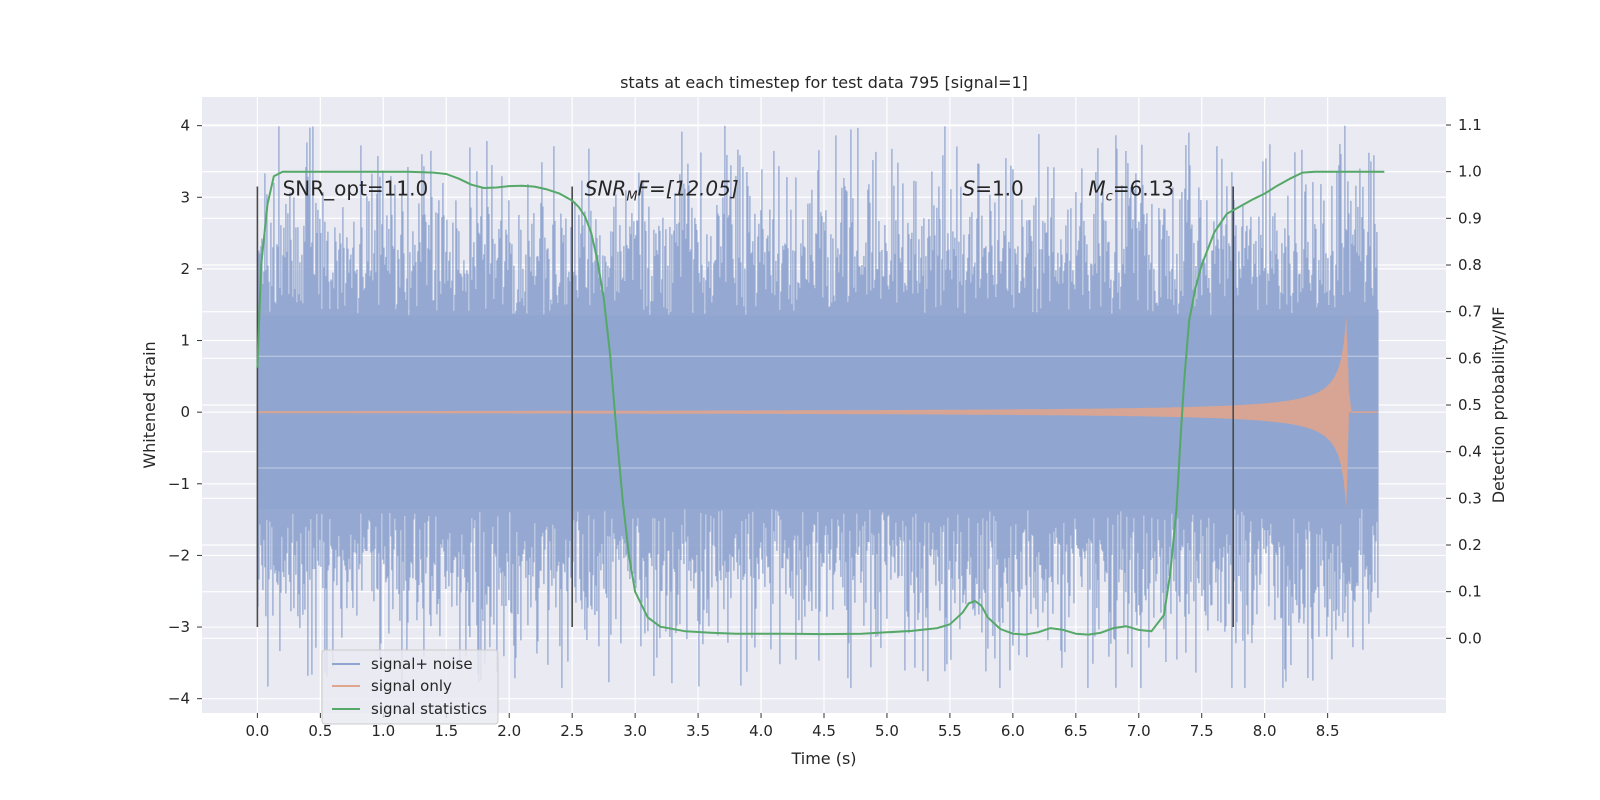 This screenshot has height=800, width=1600. I want to click on legend-label-noise: signal+ noise, so click(422, 664).